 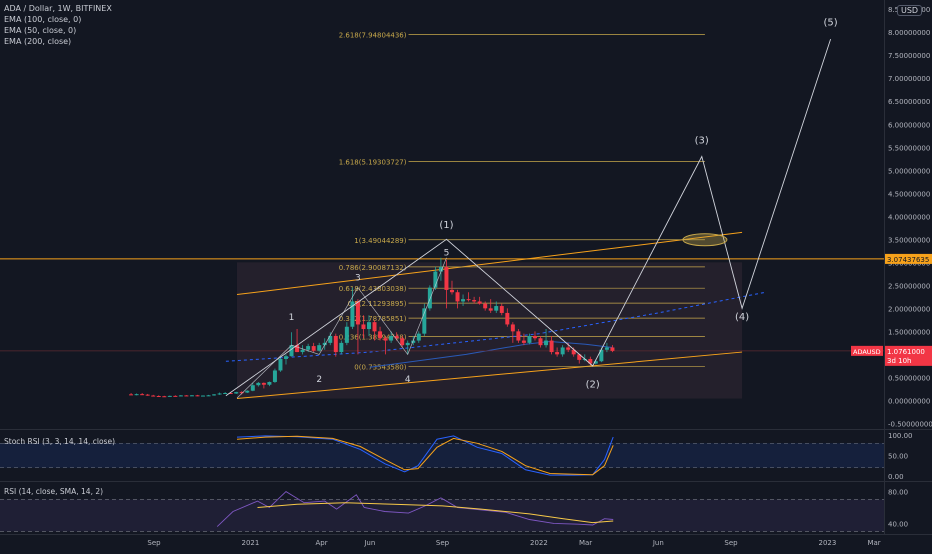 What do you see at coordinates (495, 326) in the screenshot?
I see `ema-dashed-line` at bounding box center [495, 326].